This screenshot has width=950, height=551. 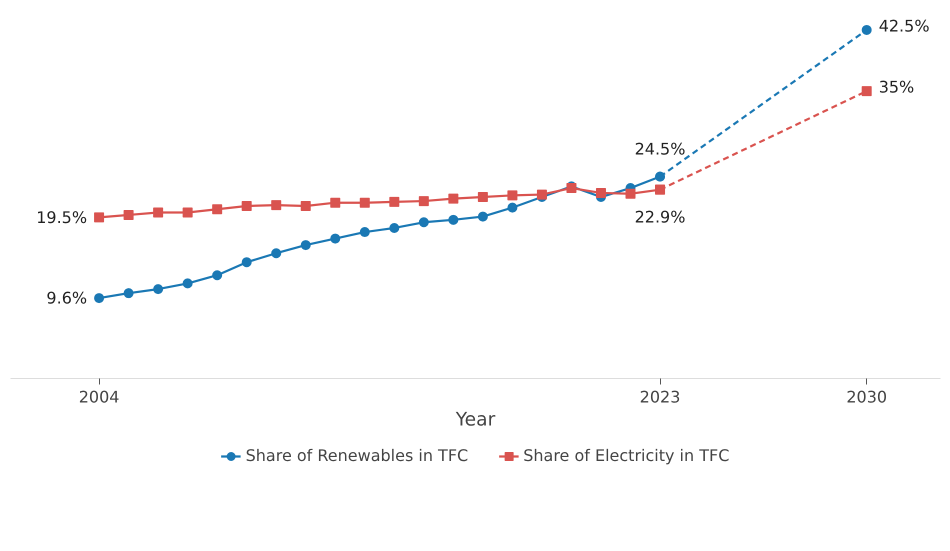 I want to click on data-label: 42.5%, so click(x=904, y=26).